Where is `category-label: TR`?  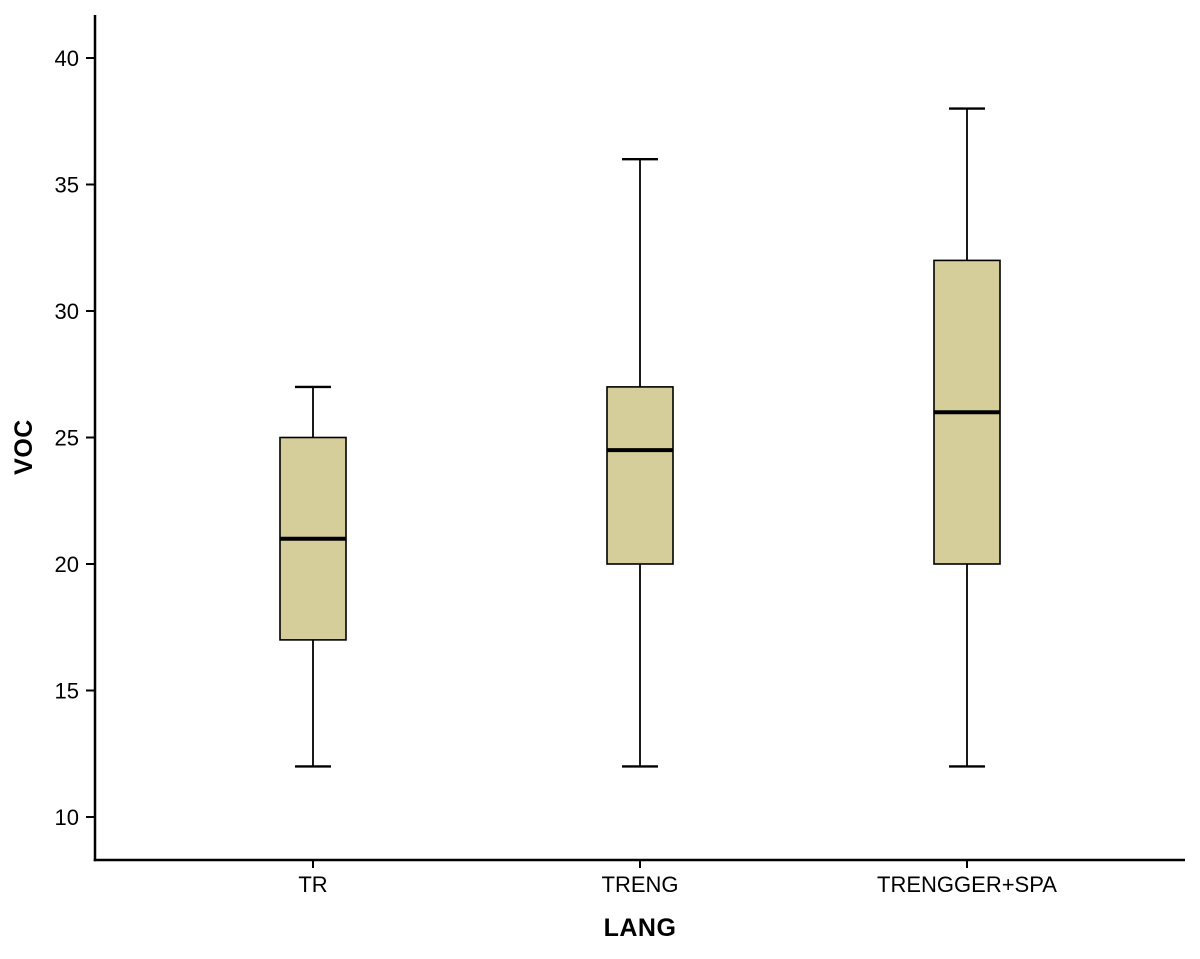
category-label: TR is located at coordinates (312, 884).